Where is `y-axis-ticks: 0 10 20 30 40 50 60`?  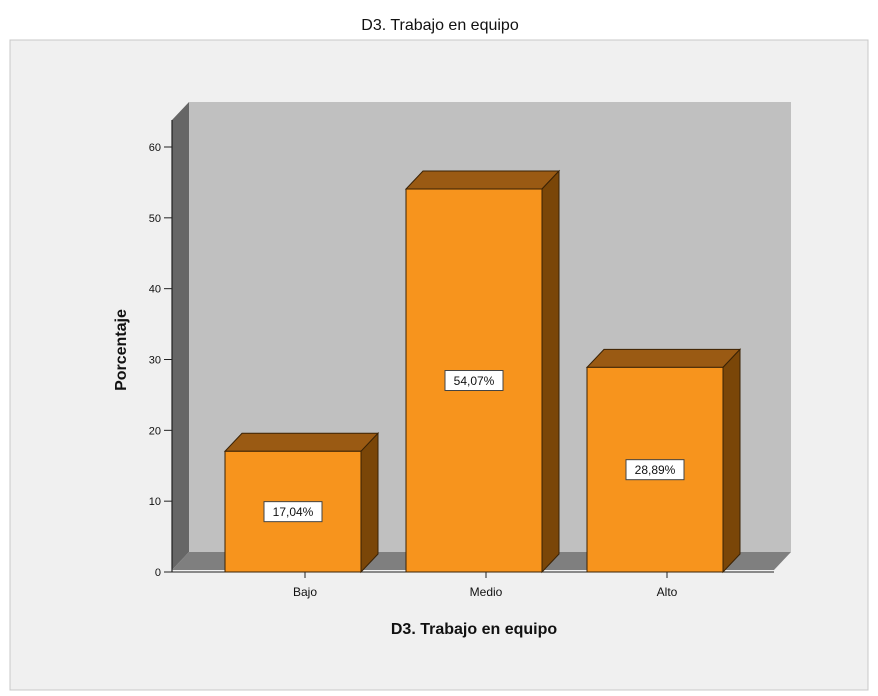 y-axis-ticks: 0 10 20 30 40 50 60 is located at coordinates (160, 360).